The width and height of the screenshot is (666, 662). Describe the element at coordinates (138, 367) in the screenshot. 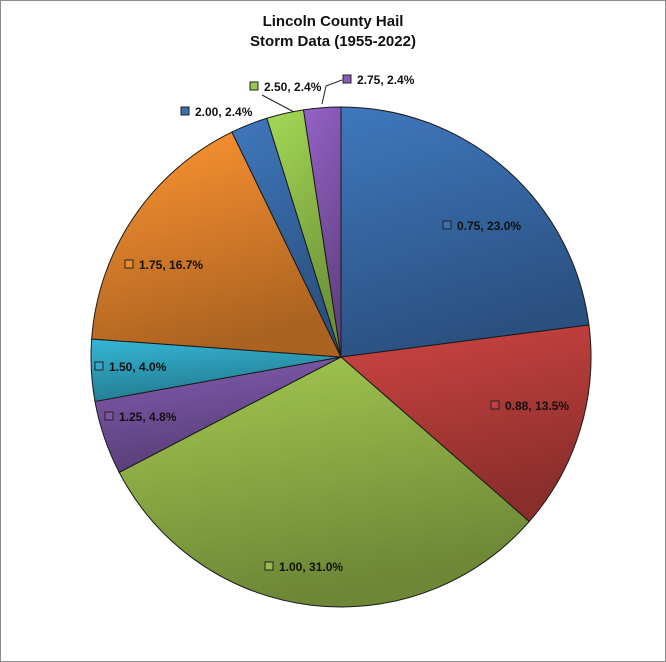

I see `data-label-text-1-50: 1.50, 4.0%` at that location.